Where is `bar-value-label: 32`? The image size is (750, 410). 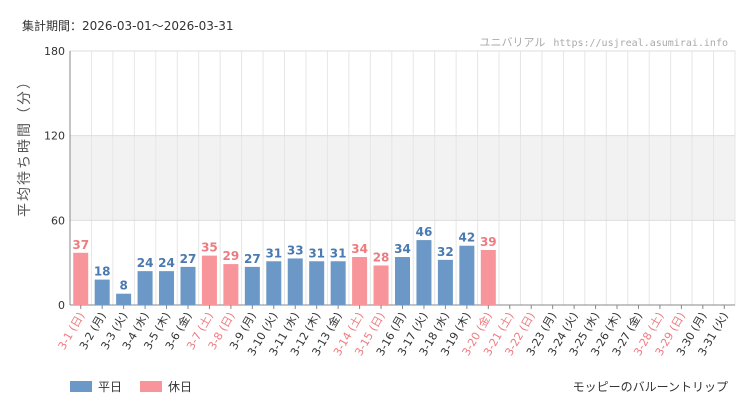
bar-value-label: 32 is located at coordinates (445, 252).